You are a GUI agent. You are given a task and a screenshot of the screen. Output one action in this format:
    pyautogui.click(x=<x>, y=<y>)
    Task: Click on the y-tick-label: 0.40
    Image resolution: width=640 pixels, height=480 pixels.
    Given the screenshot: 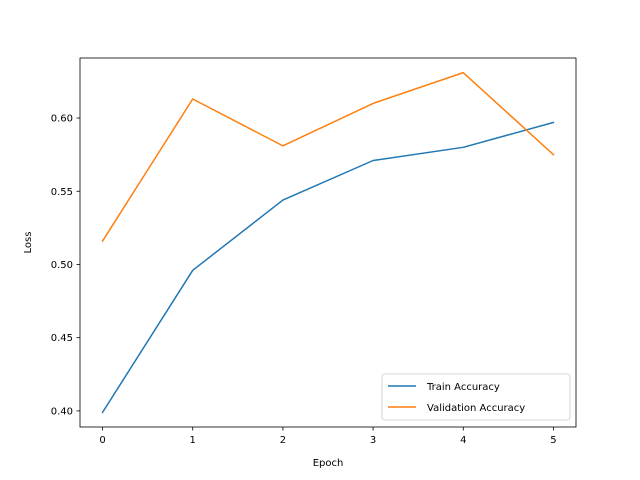 What is the action you would take?
    pyautogui.click(x=62, y=411)
    